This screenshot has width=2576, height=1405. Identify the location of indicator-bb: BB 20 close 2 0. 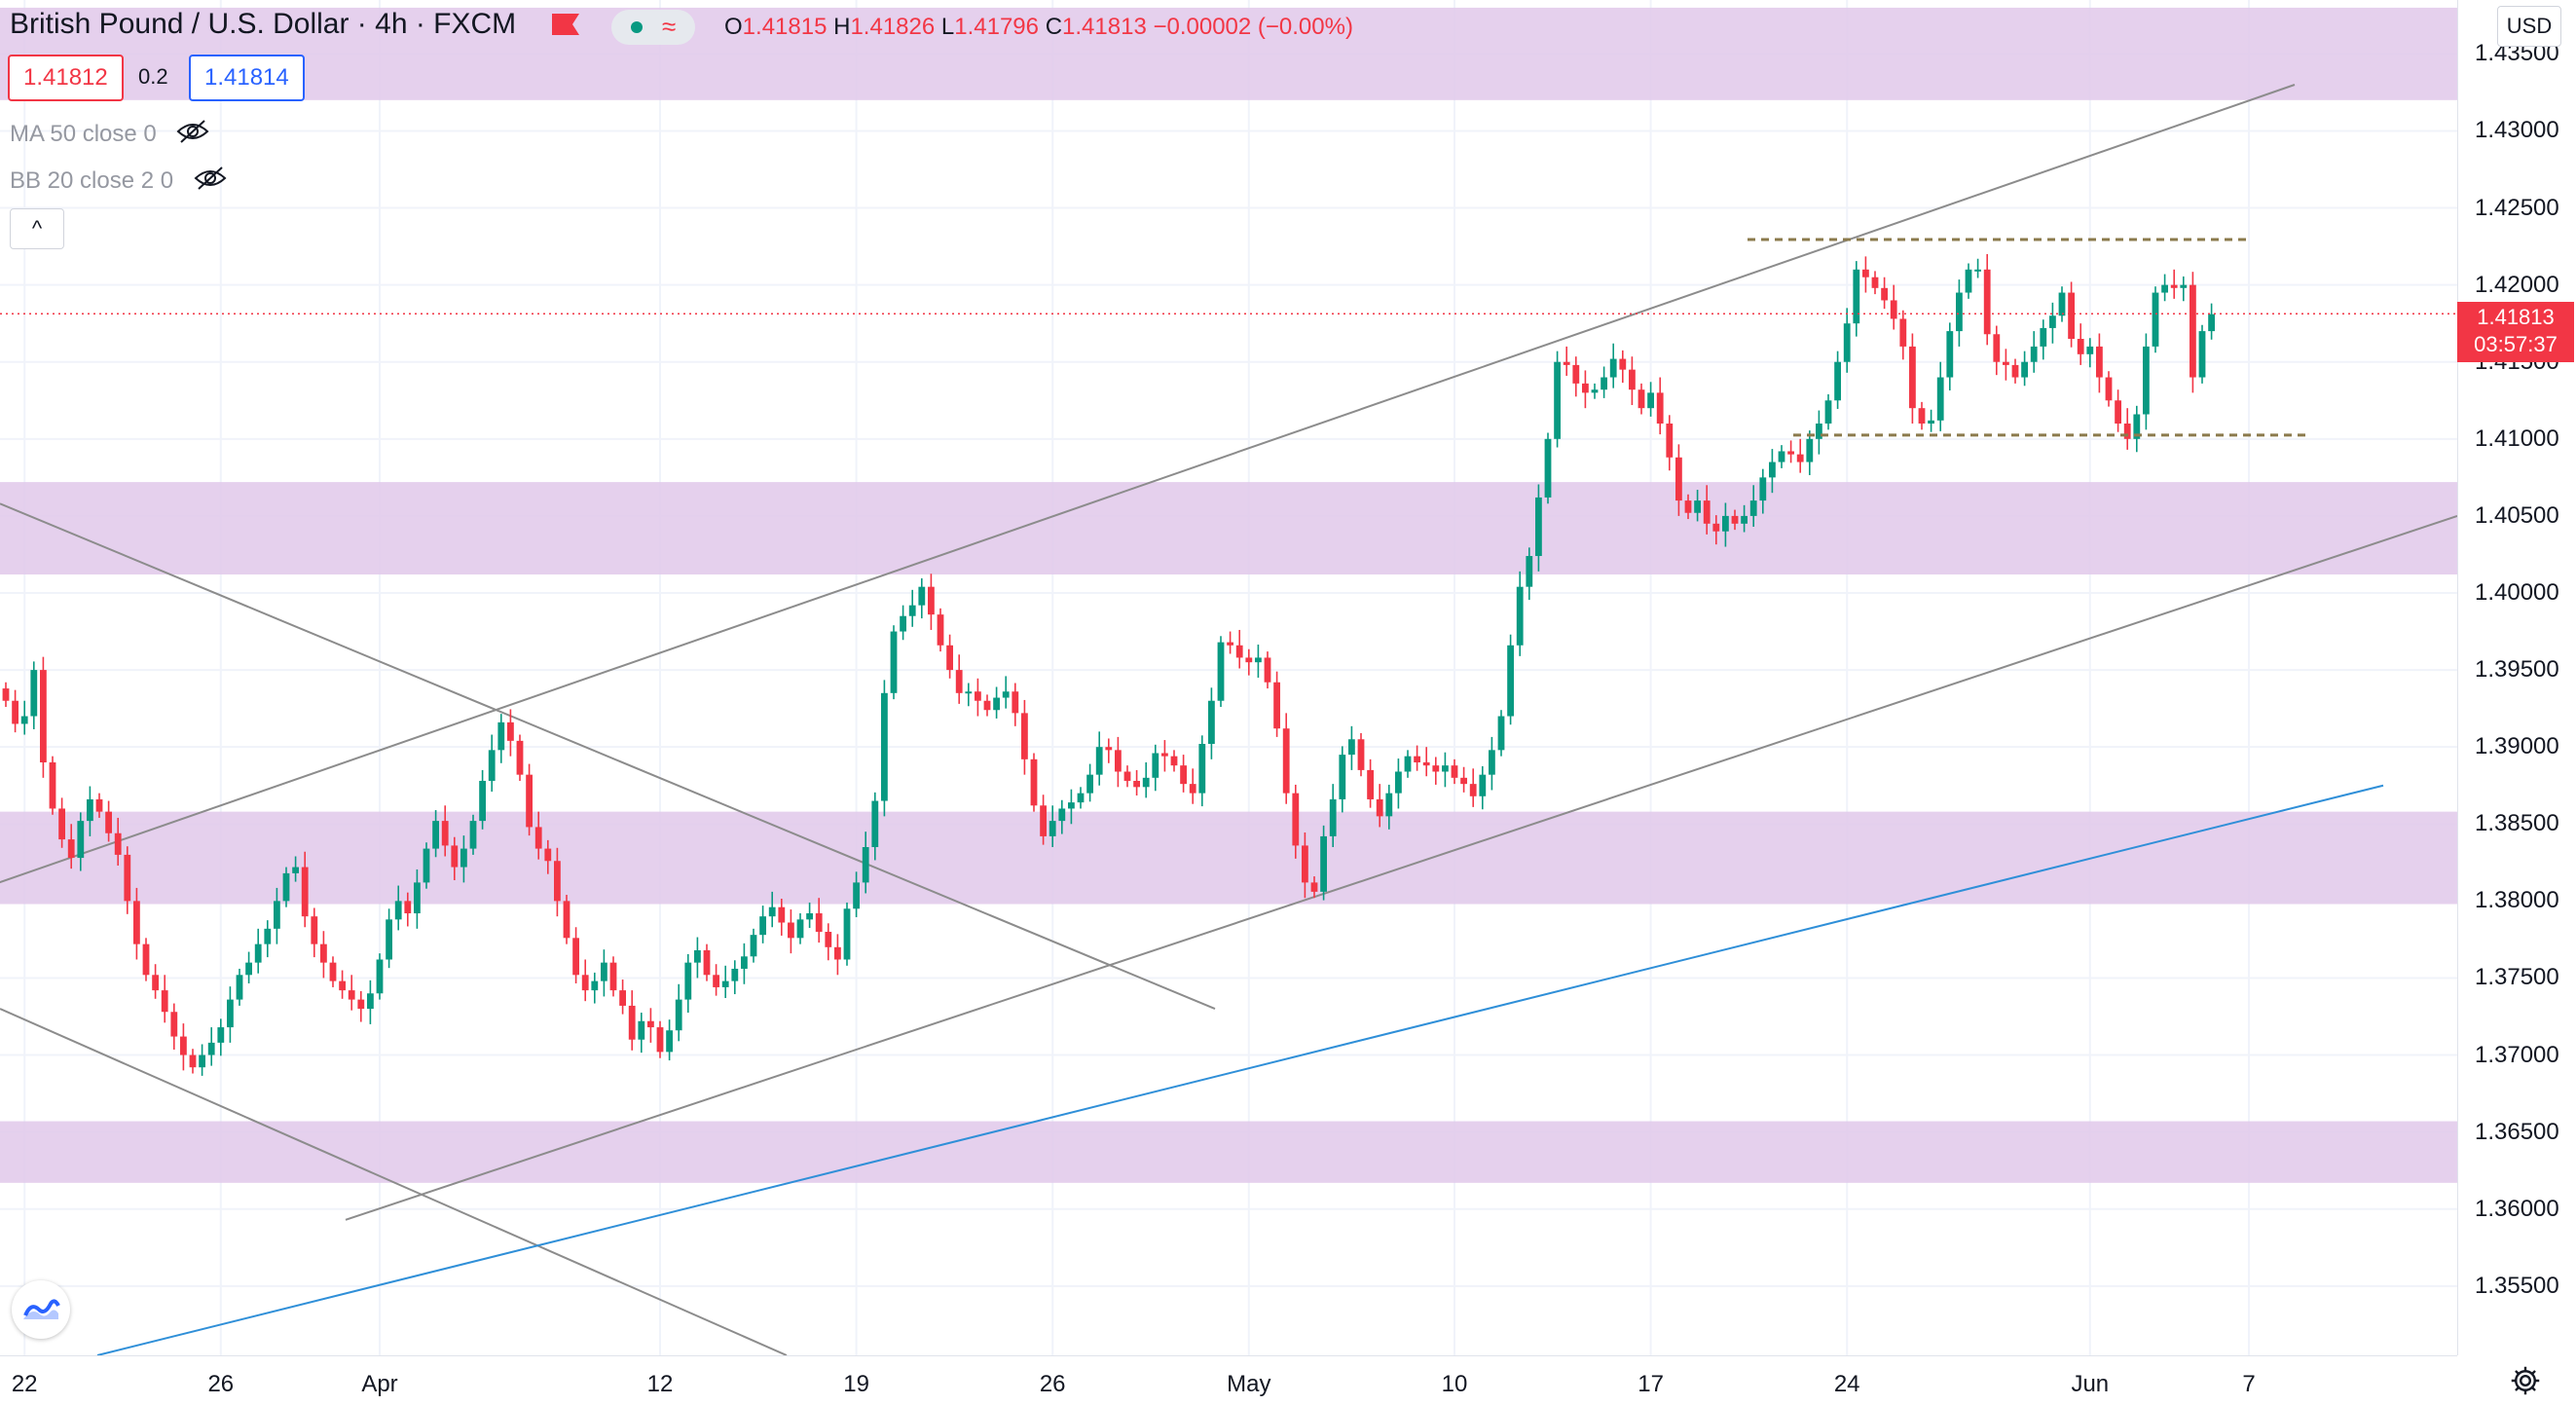
(118, 182).